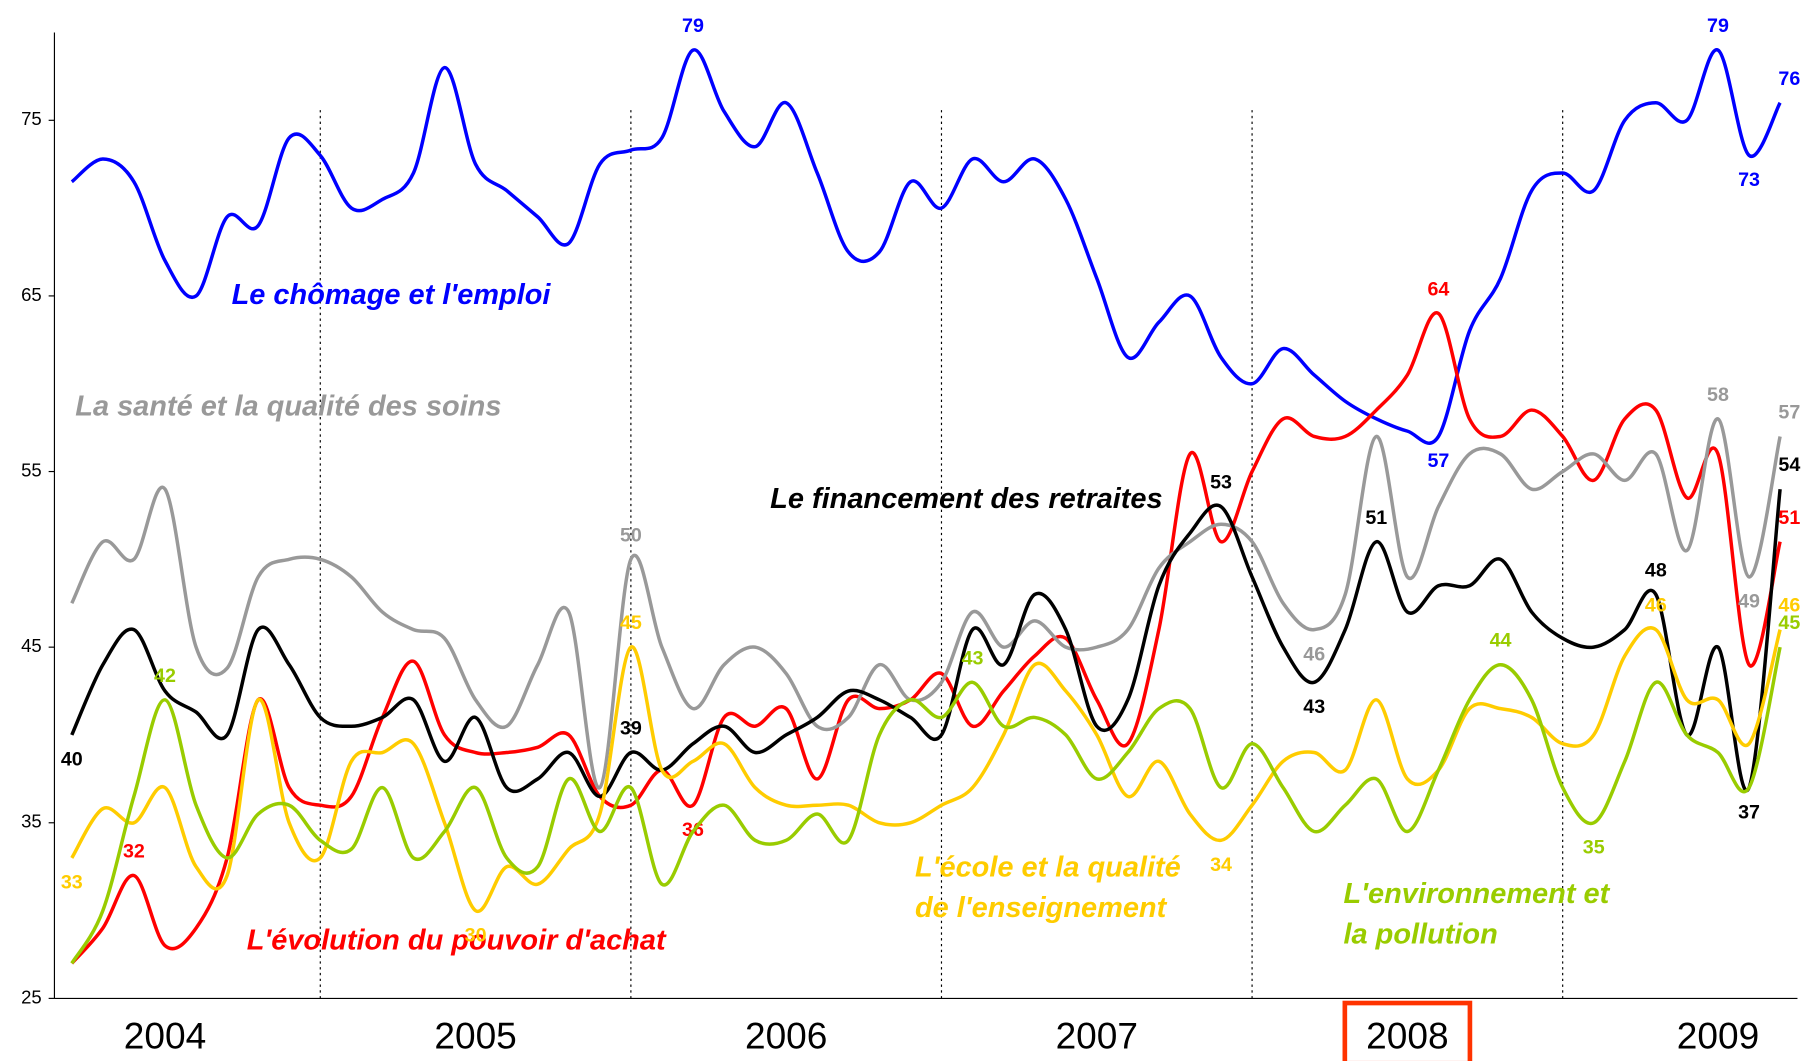  Describe the element at coordinates (1749, 602) in the screenshot. I see `data-label: 49` at that location.